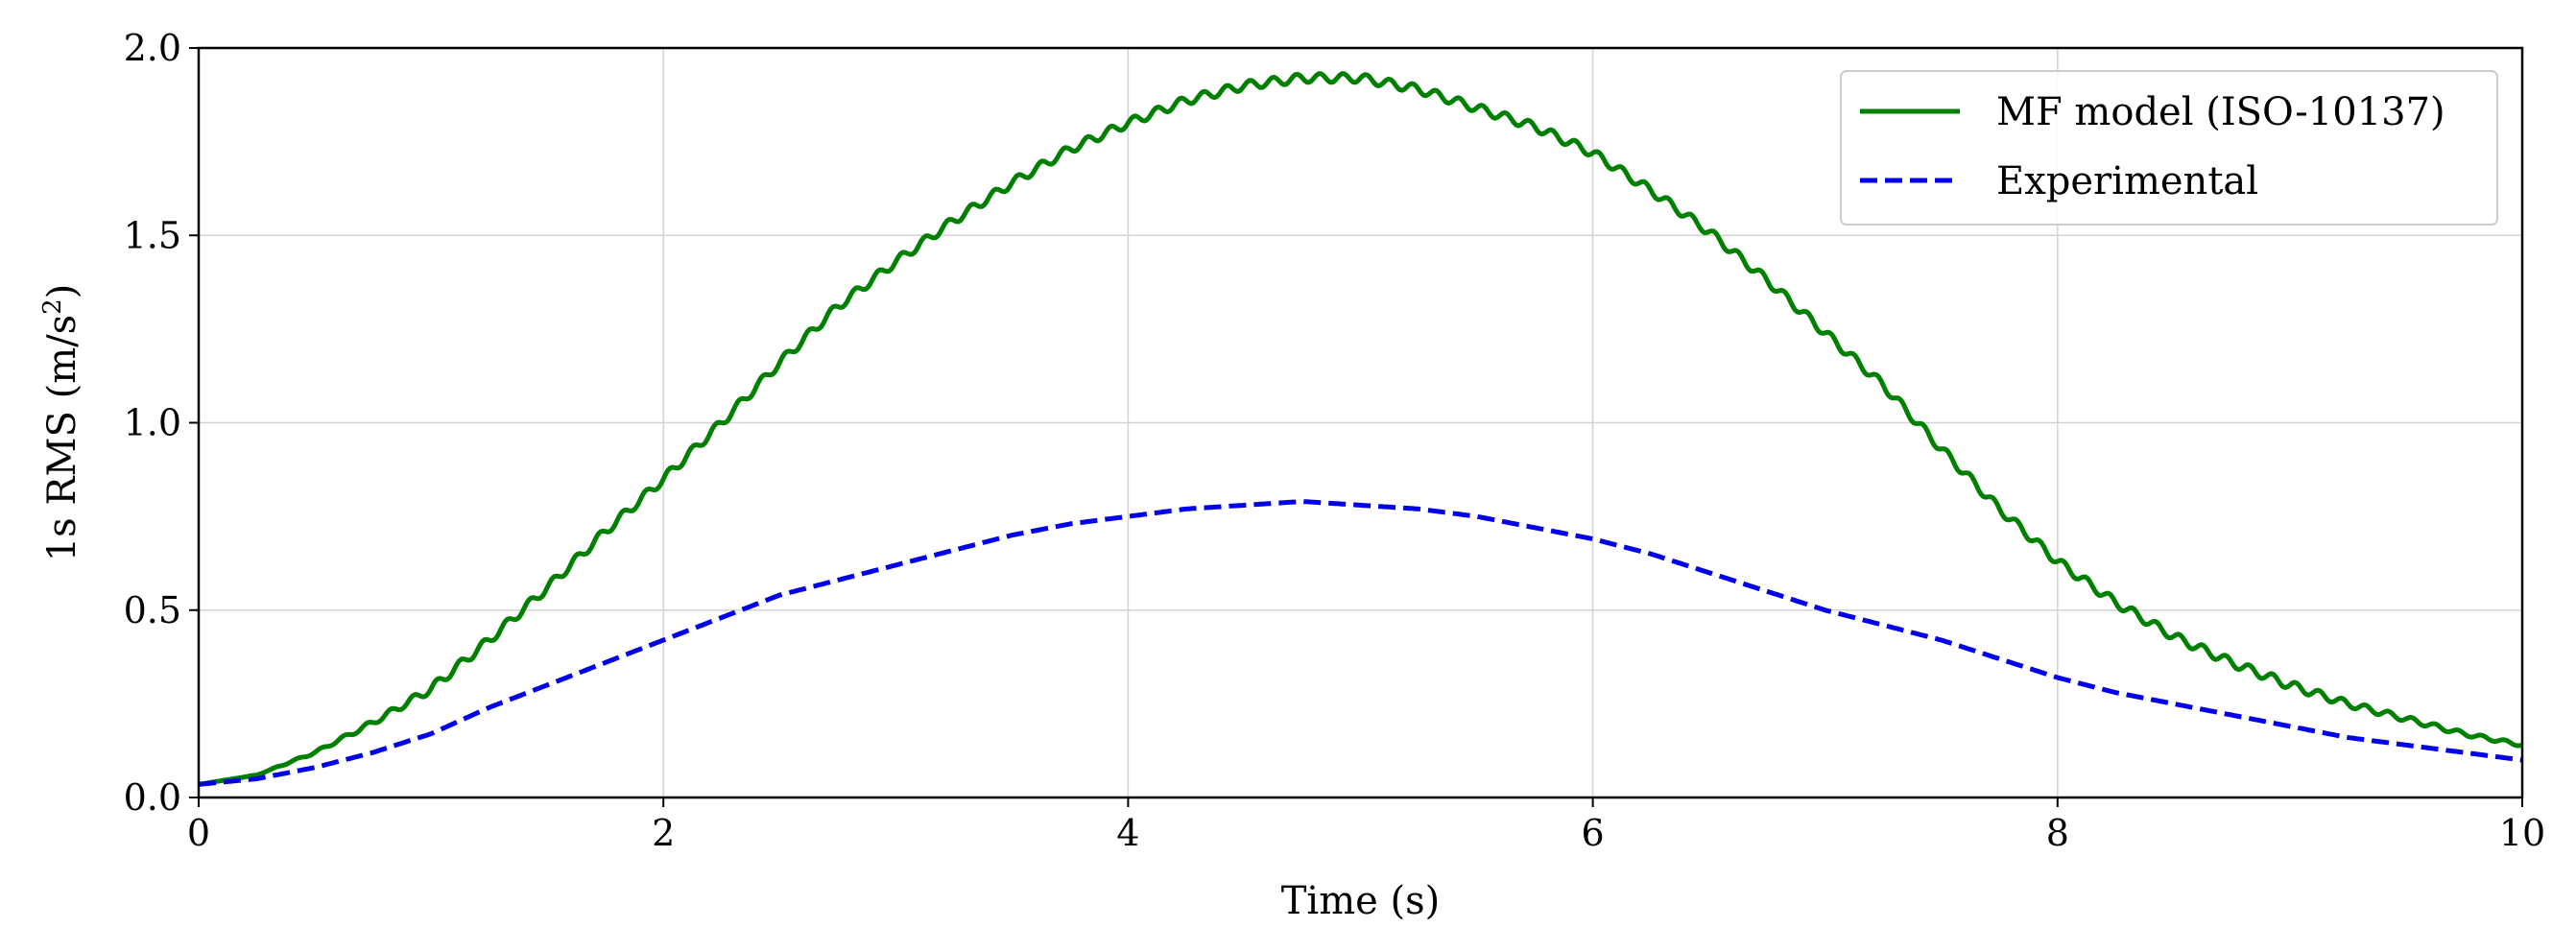 Image resolution: width=2576 pixels, height=952 pixels. What do you see at coordinates (152, 423) in the screenshot?
I see `y-tick-label: 1.0` at bounding box center [152, 423].